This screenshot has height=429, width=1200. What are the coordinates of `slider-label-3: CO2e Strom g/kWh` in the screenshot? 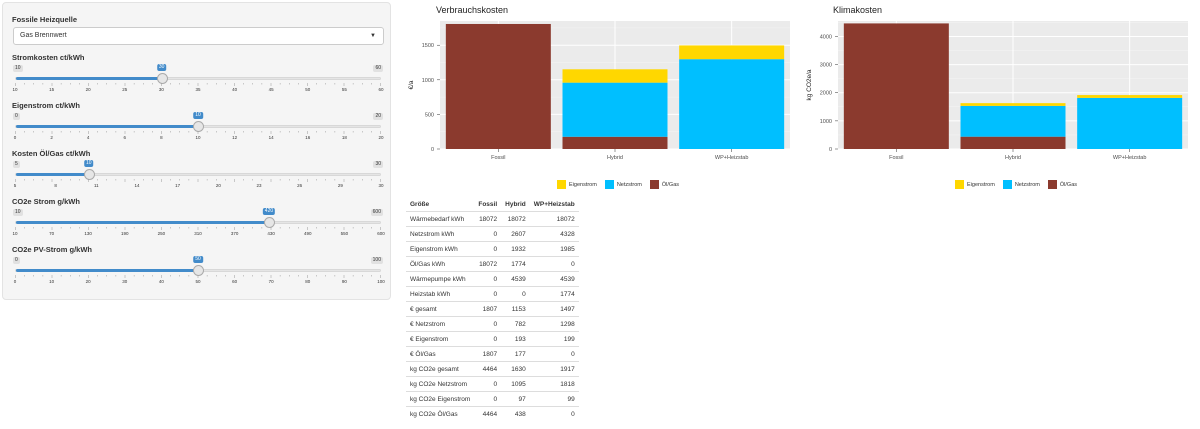 It's located at (46, 201).